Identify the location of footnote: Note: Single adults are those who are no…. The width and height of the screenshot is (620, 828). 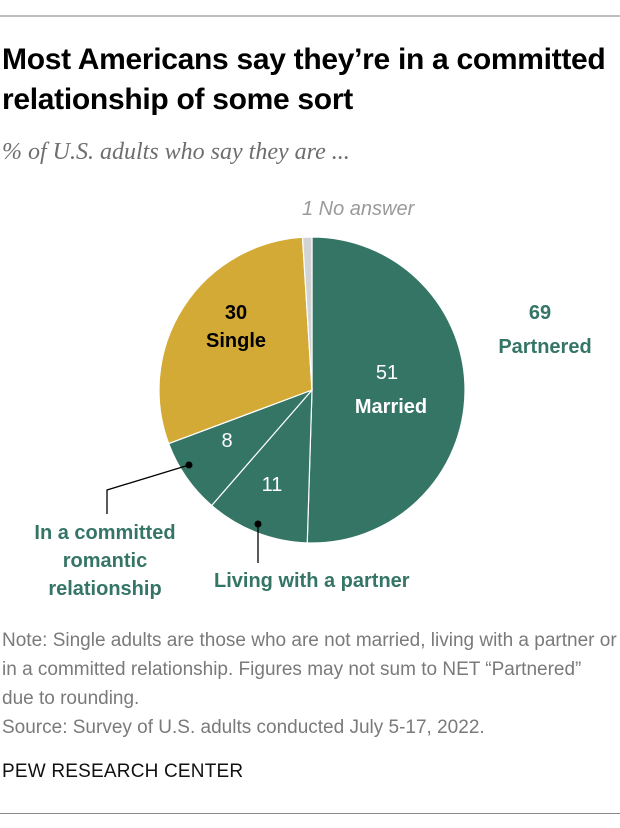
(310, 684).